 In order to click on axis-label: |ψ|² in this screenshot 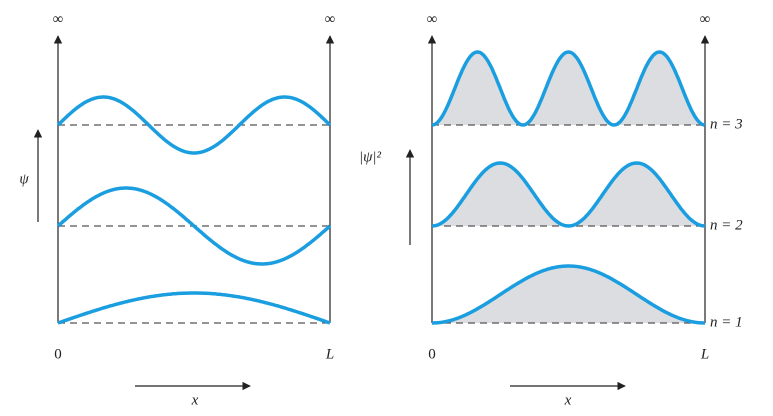, I will do `click(370, 157)`.